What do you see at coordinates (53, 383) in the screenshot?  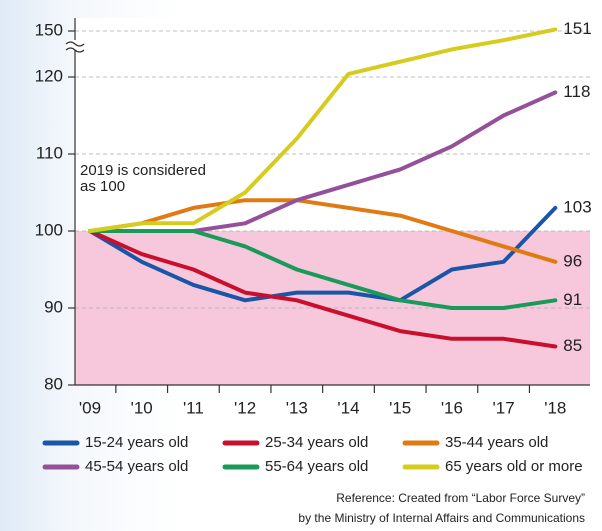 I see `y-tick-label: 80` at bounding box center [53, 383].